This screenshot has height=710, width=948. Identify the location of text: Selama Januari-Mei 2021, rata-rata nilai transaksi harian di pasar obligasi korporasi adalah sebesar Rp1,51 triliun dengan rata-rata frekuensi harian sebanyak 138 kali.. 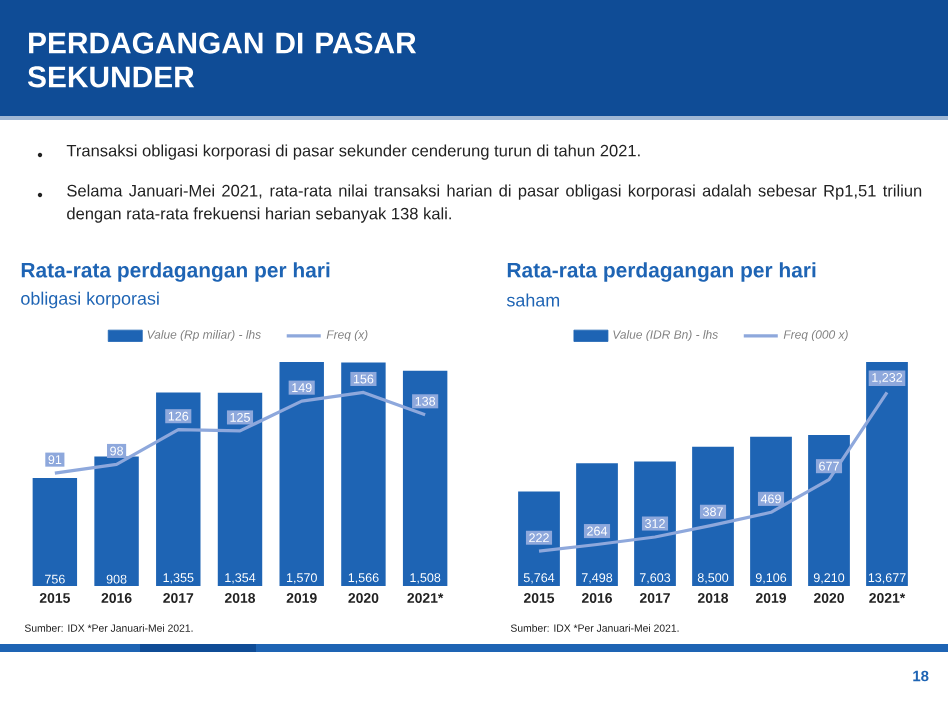
(494, 203).